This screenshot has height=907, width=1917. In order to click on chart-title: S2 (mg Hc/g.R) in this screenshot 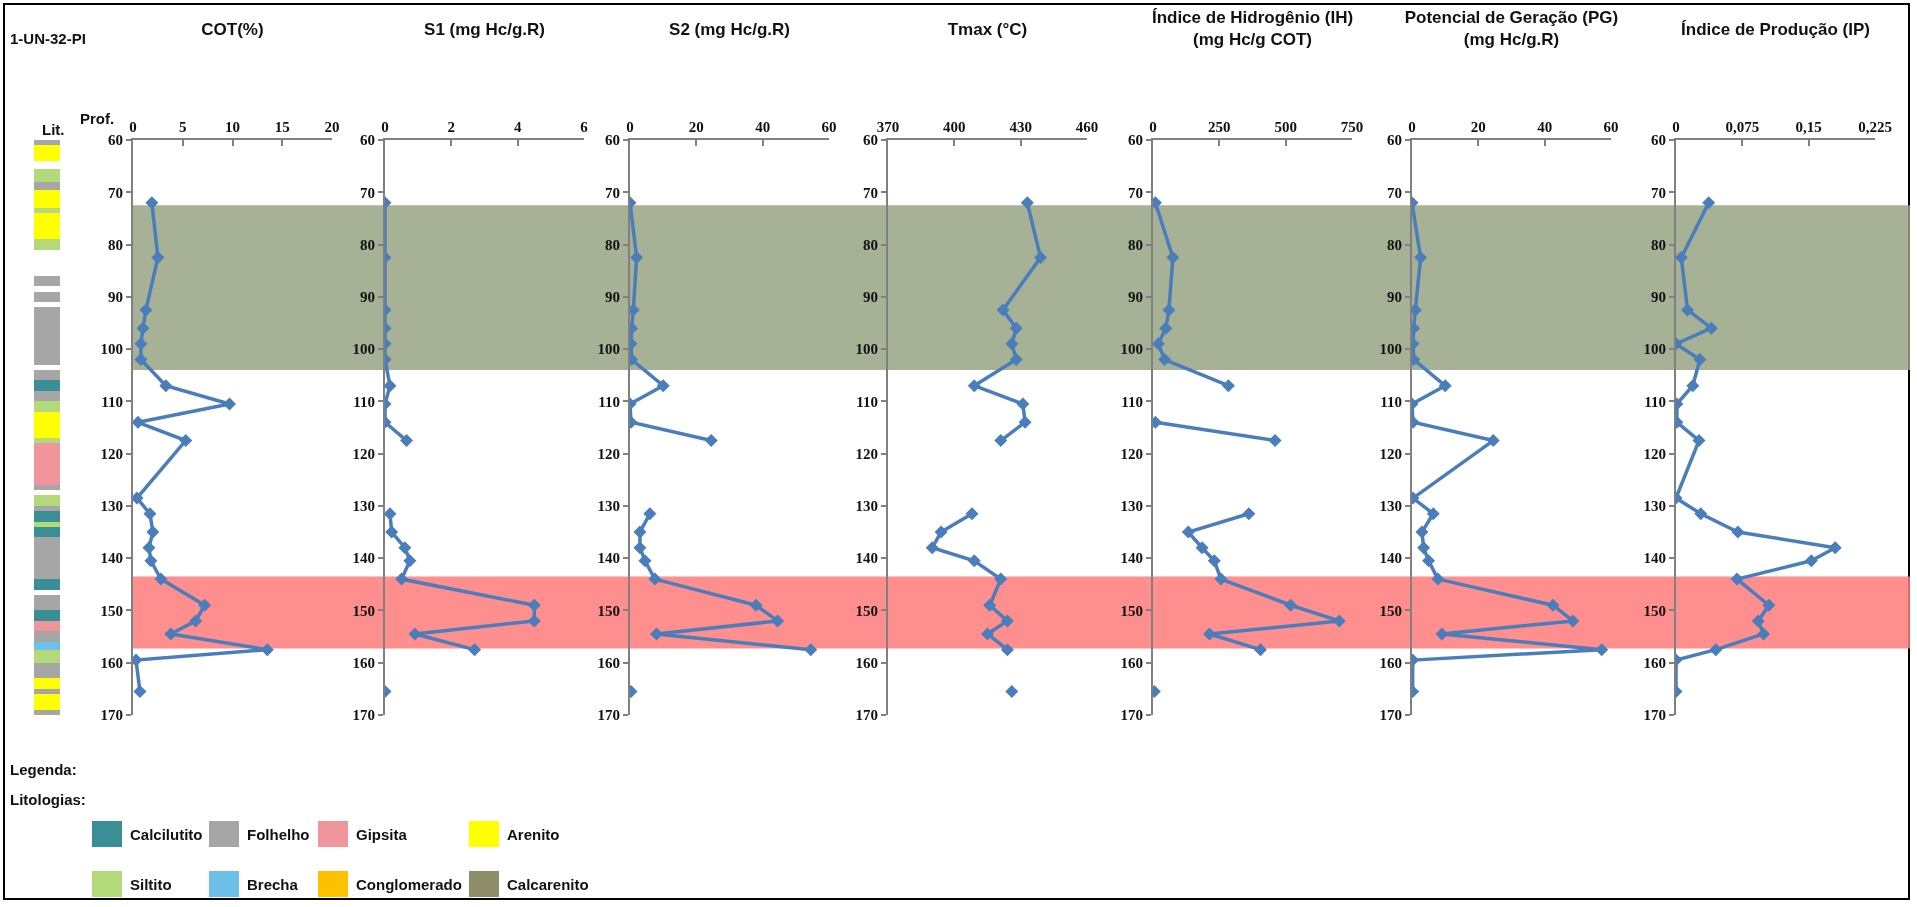, I will do `click(729, 30)`.